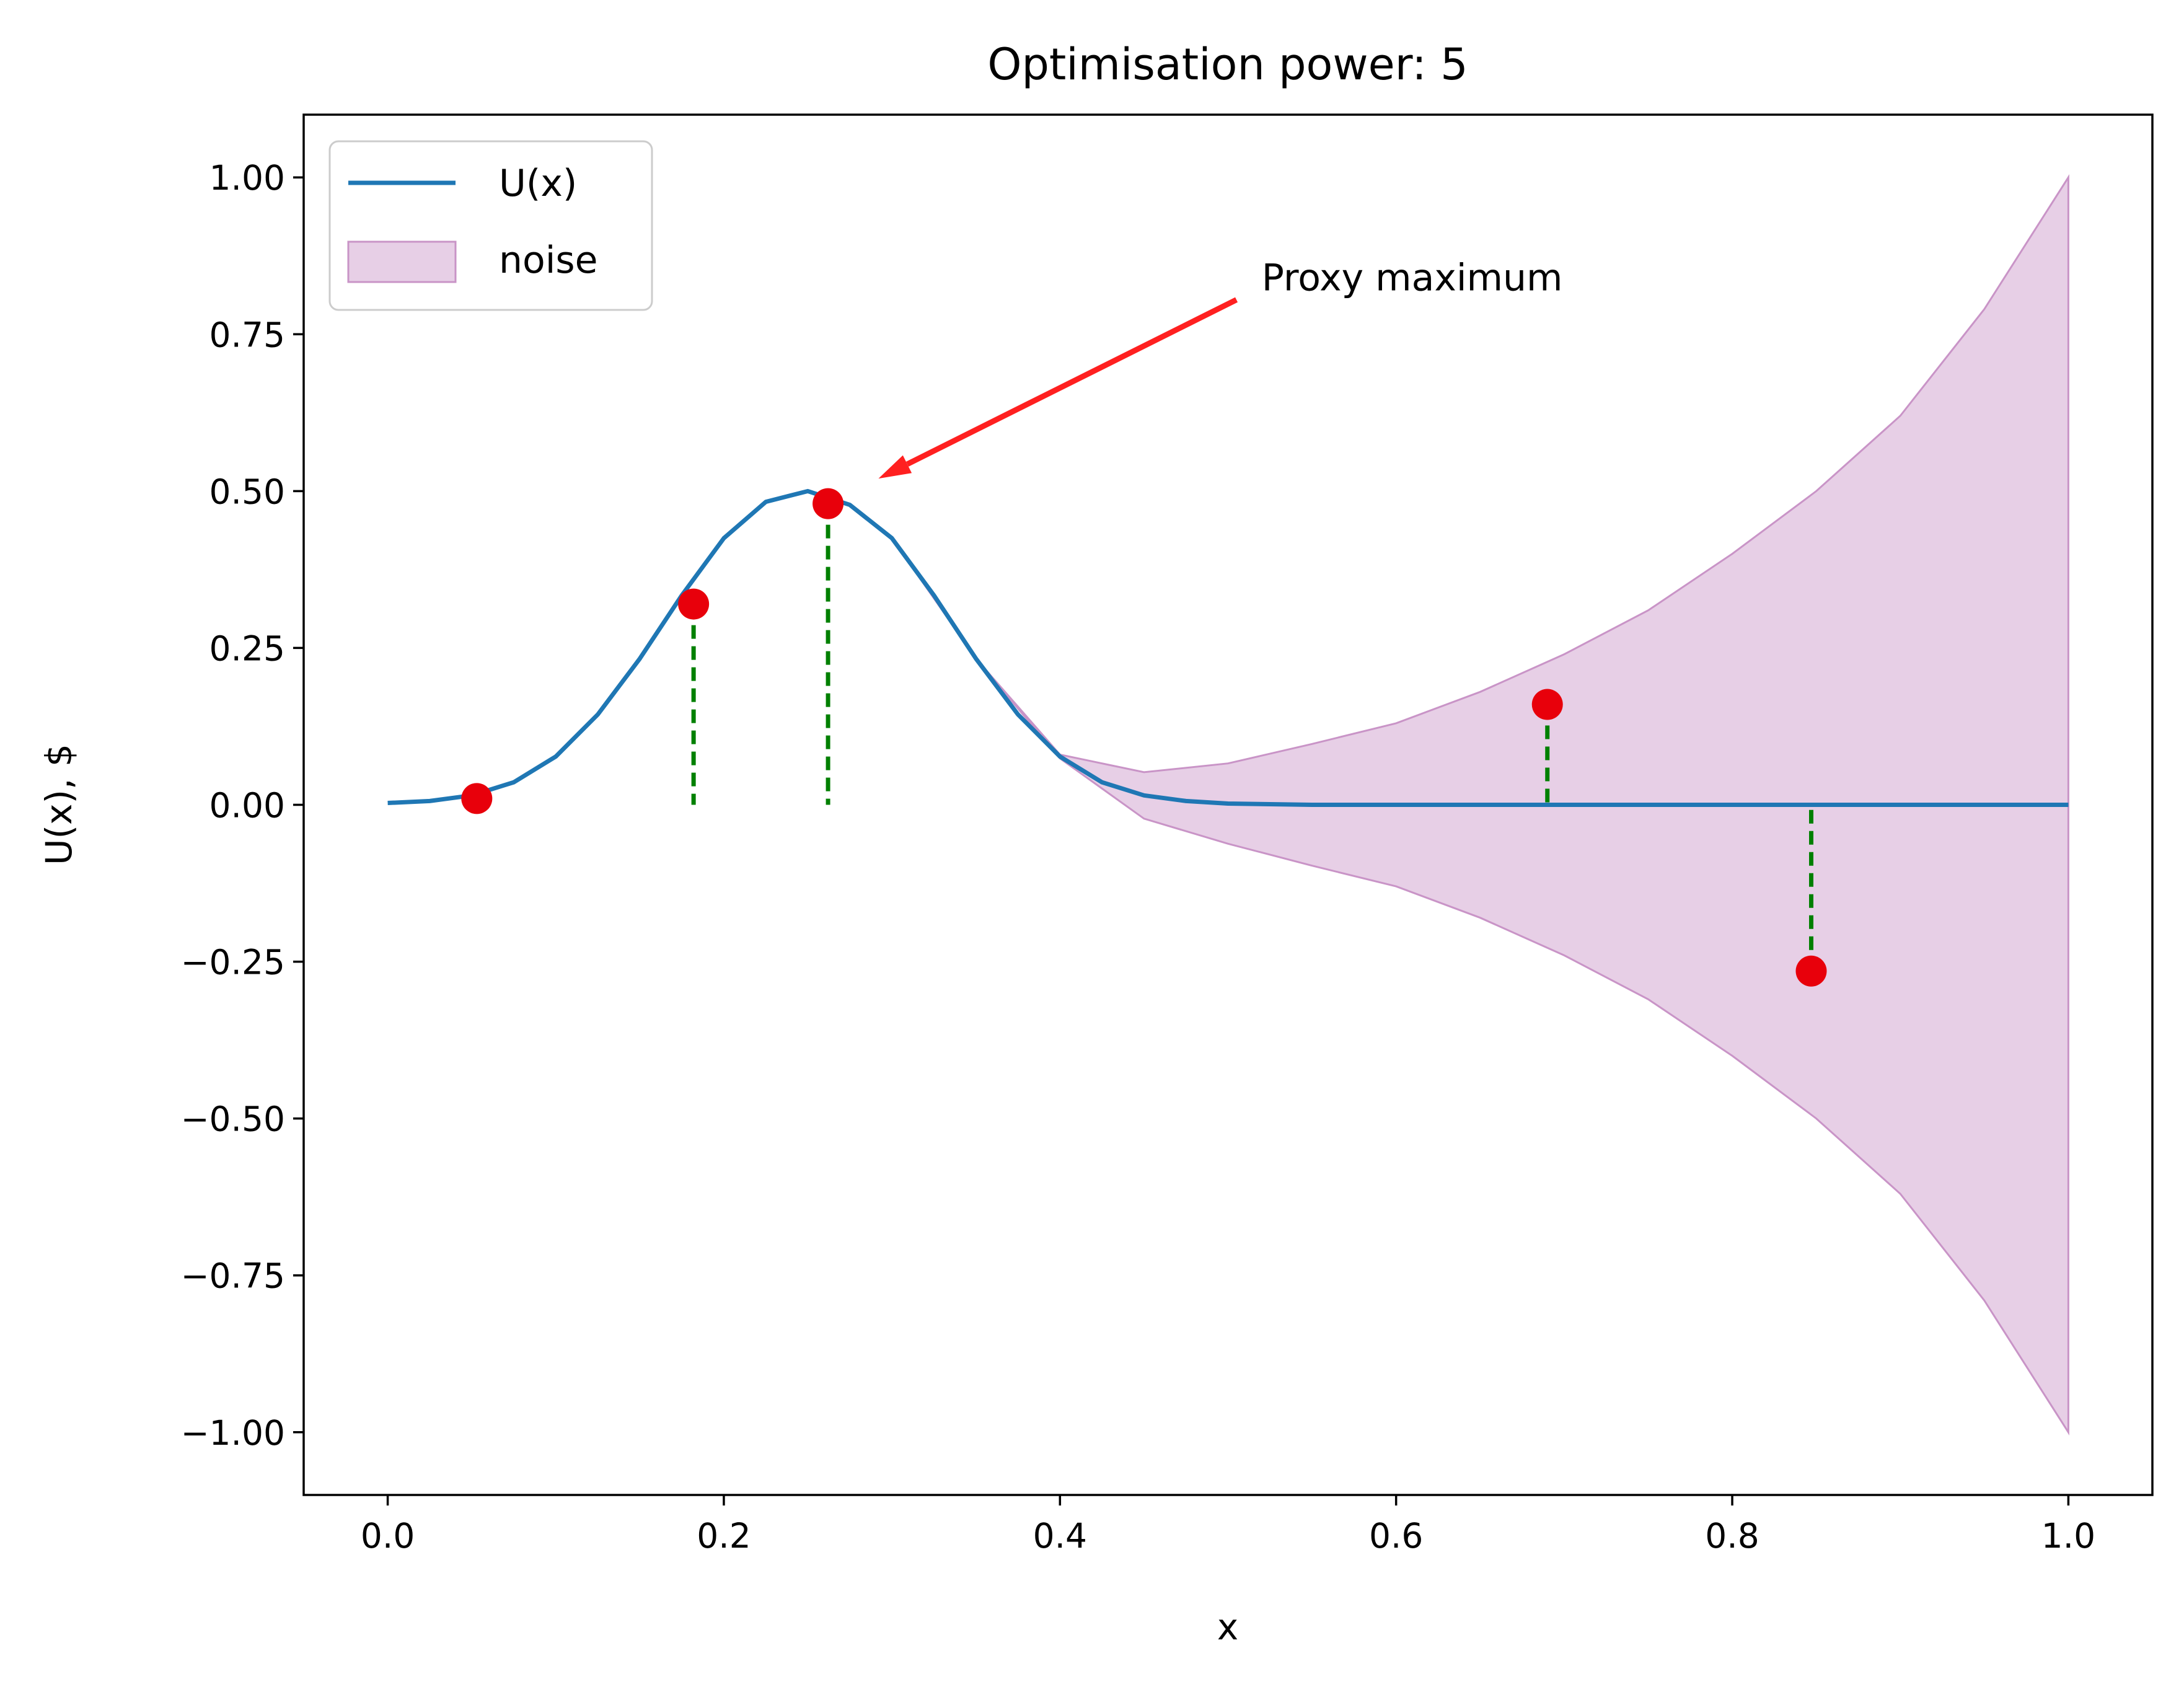  I want to click on legend: U(x) noise, so click(490, 225).